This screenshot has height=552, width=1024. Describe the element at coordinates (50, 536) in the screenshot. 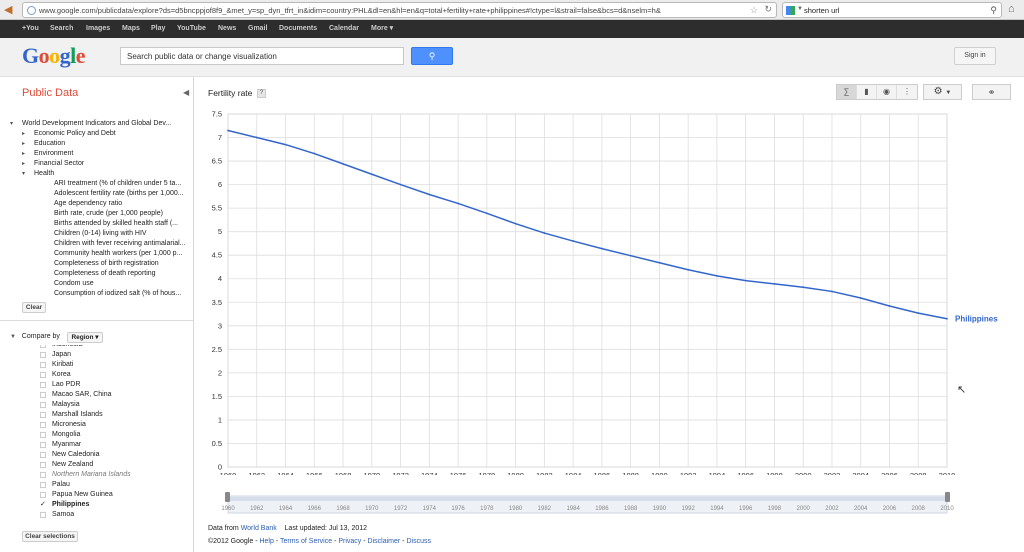

I see `clear-selections-button: Clear selections` at that location.